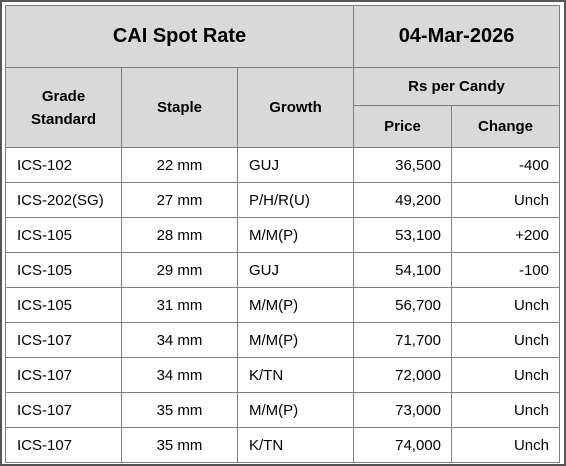 The width and height of the screenshot is (566, 466). Describe the element at coordinates (295, 200) in the screenshot. I see `growth-cell: P/H/R(U)` at that location.